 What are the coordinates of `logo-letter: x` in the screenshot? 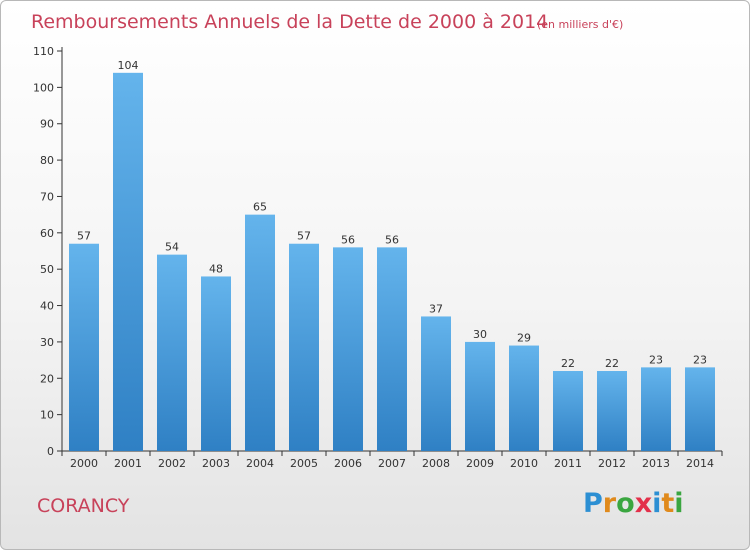 It's located at (643, 503).